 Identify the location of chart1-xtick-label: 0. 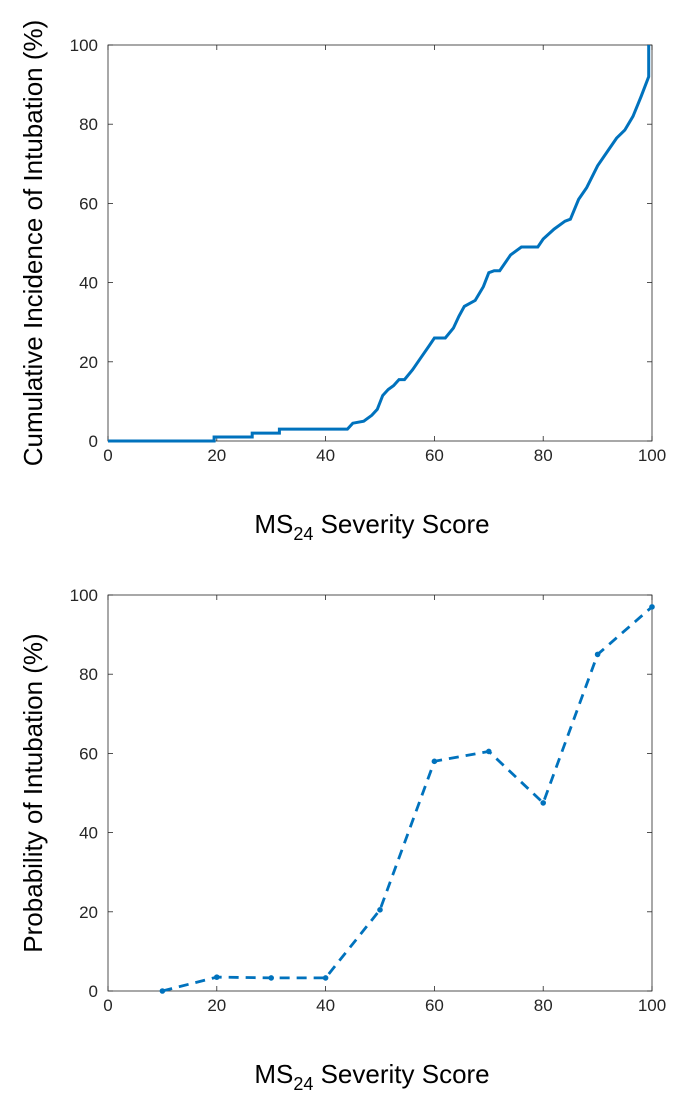
(107, 455).